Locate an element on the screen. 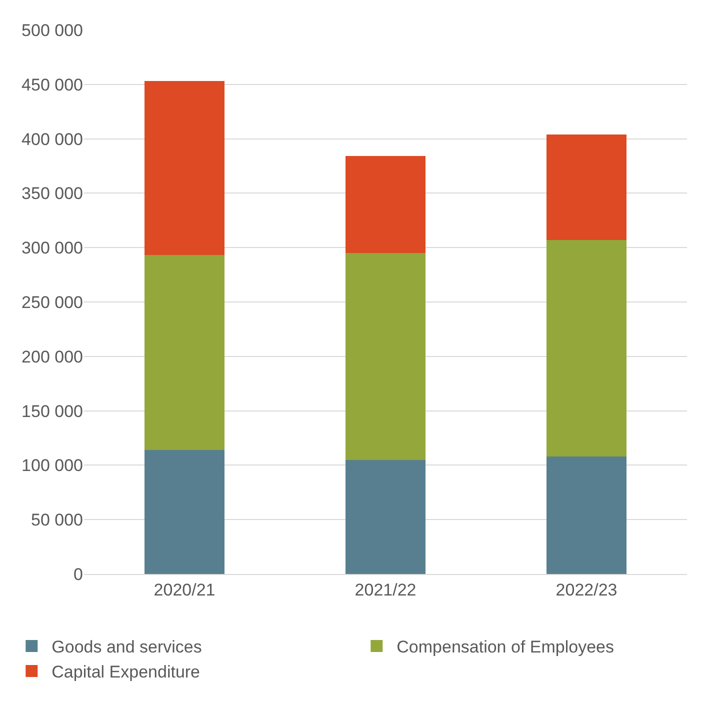 Image resolution: width=707 pixels, height=704 pixels. y-tick-label: 50 000 is located at coordinates (57, 520).